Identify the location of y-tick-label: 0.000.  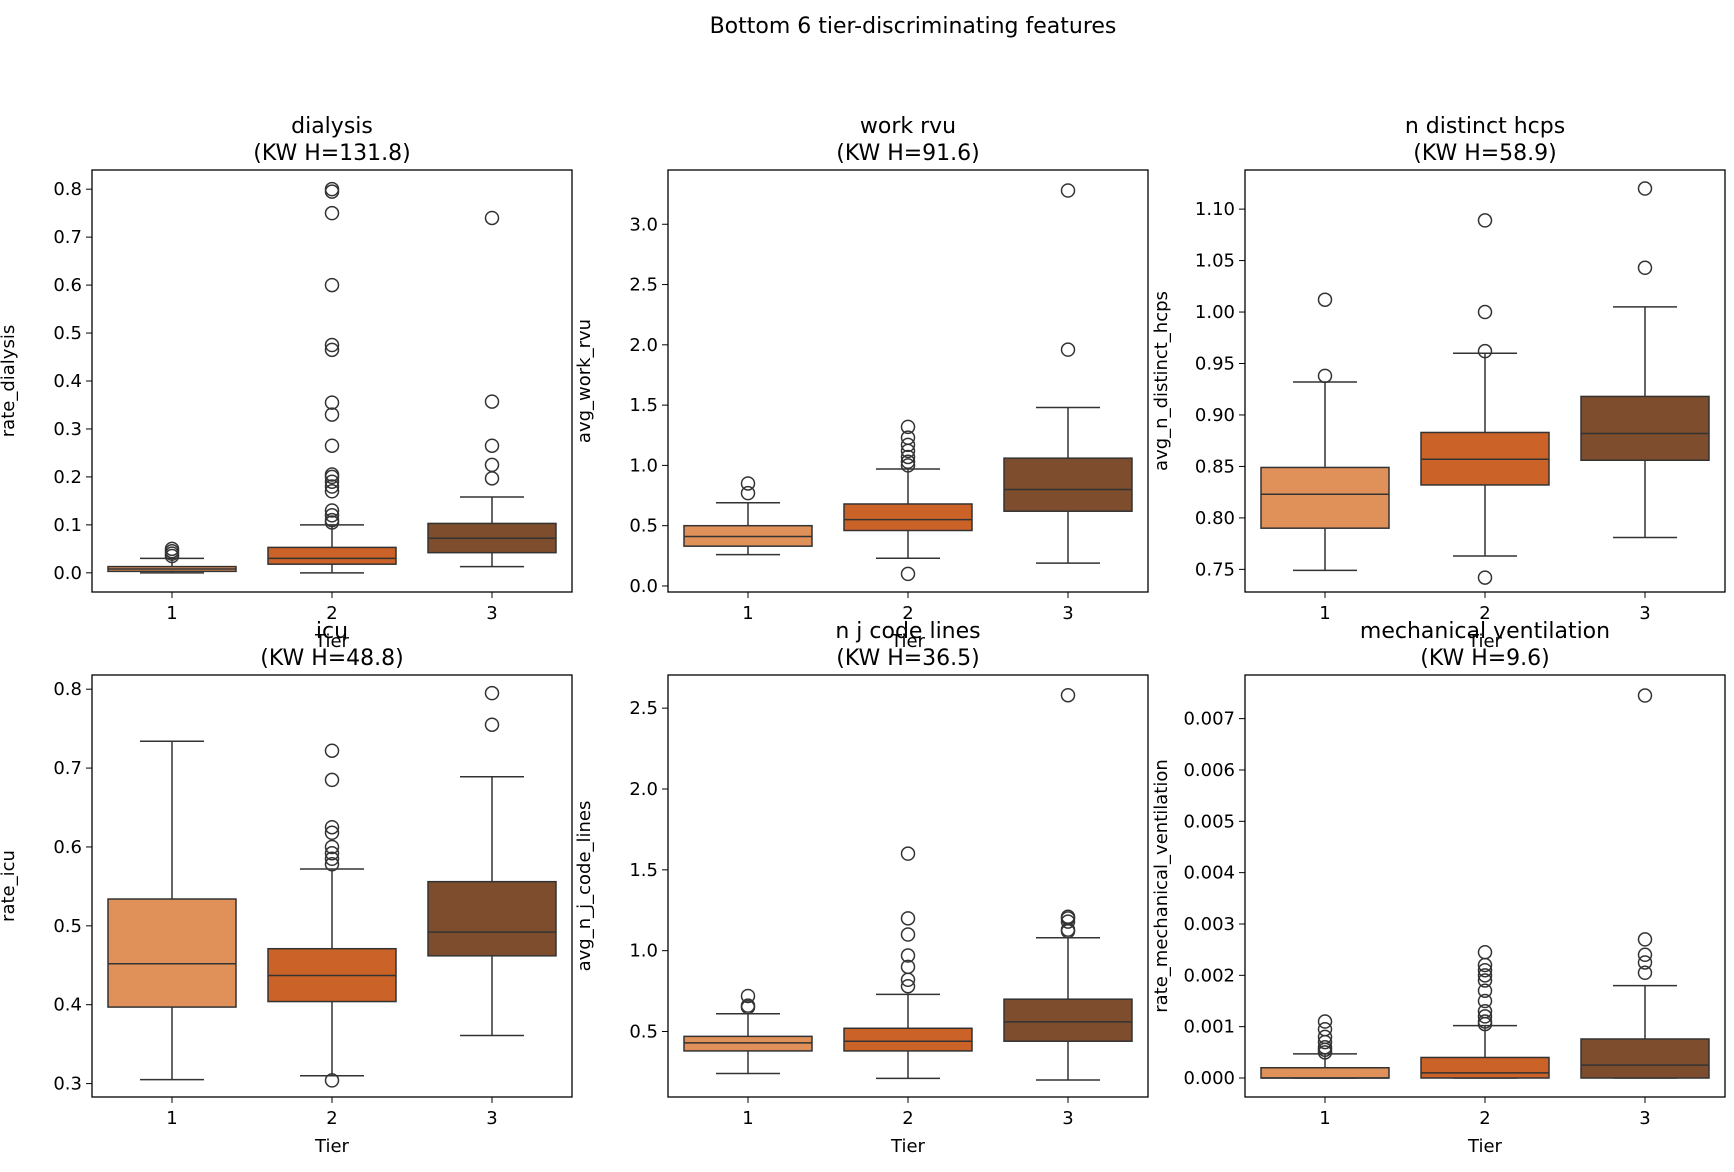
(1209, 1078).